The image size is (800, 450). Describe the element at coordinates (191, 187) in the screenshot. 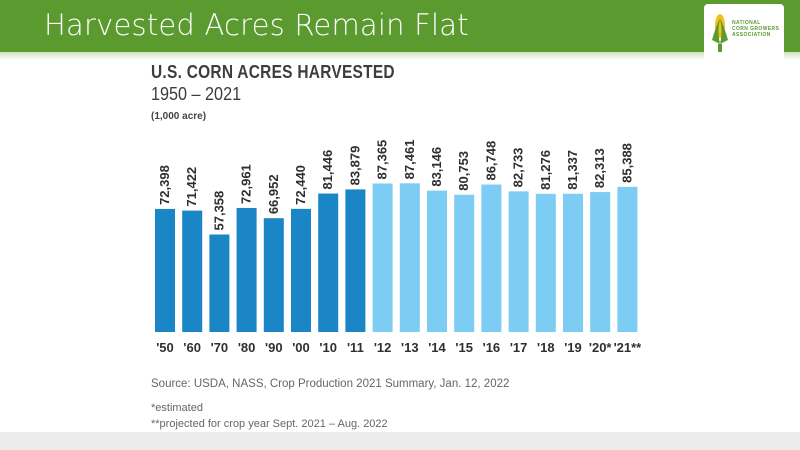

I see `value-label-1: 71,422` at that location.